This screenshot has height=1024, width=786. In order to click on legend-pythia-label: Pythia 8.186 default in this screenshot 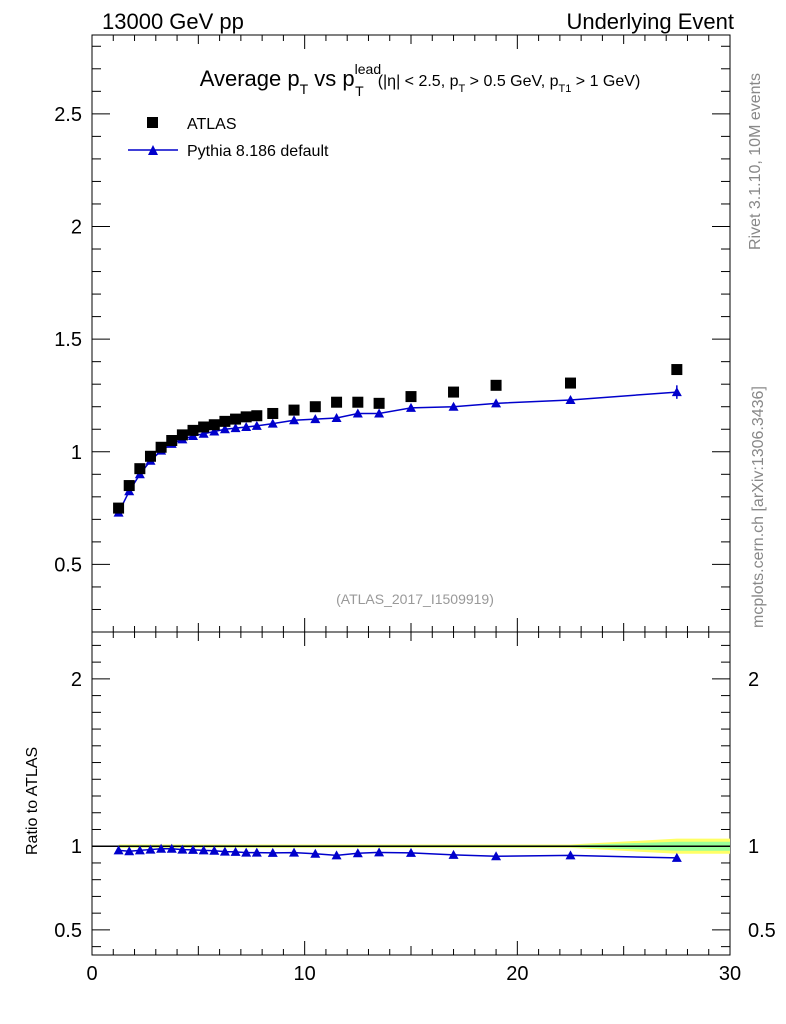, I will do `click(258, 151)`.